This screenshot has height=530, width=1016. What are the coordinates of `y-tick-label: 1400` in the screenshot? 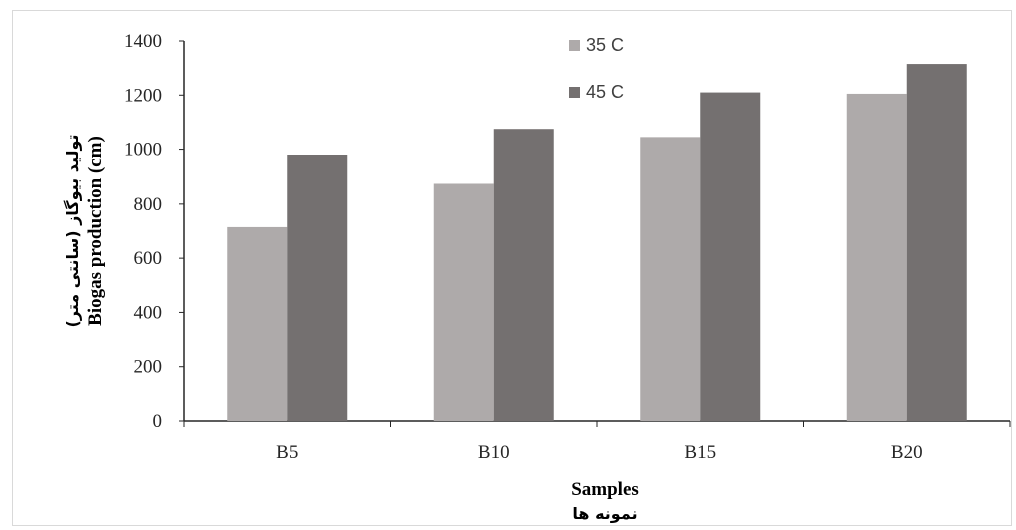 It's located at (143, 41).